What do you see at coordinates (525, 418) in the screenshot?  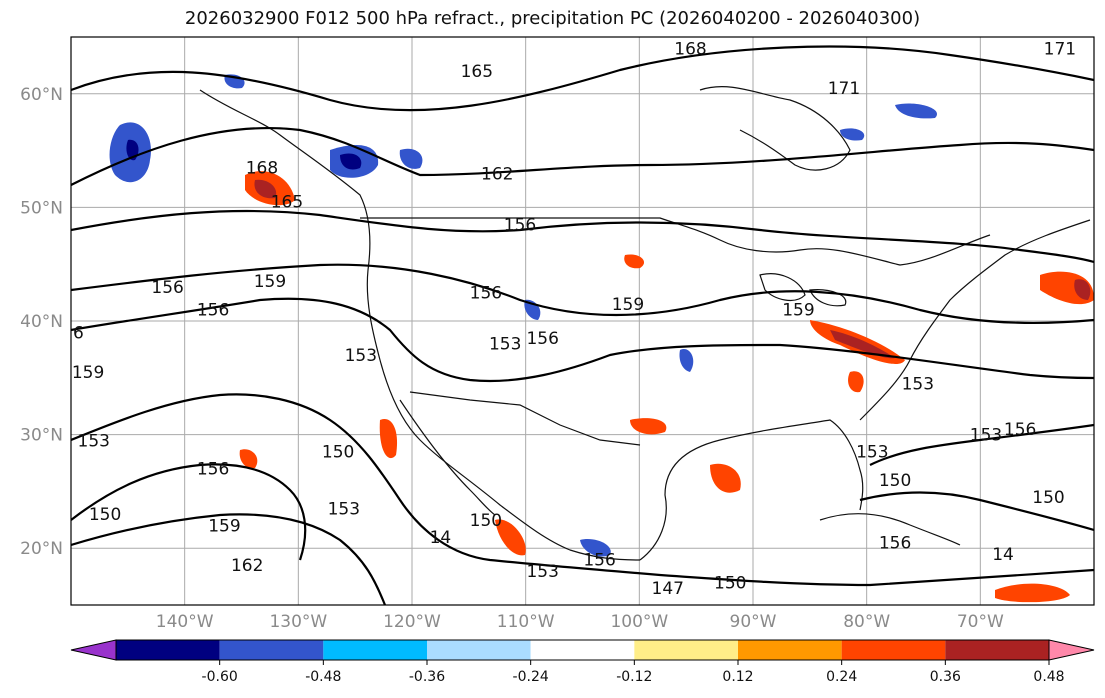 I see `border-us-mexico` at bounding box center [525, 418].